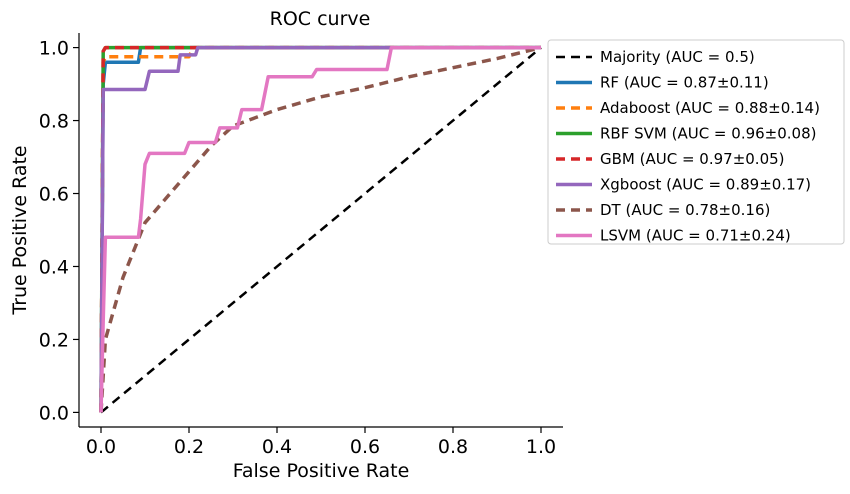 This screenshot has height=494, width=850. Describe the element at coordinates (59, 231) in the screenshot. I see `y-ticks: 0.0 0.2 0.4 0.6 0.8 1.0` at that location.